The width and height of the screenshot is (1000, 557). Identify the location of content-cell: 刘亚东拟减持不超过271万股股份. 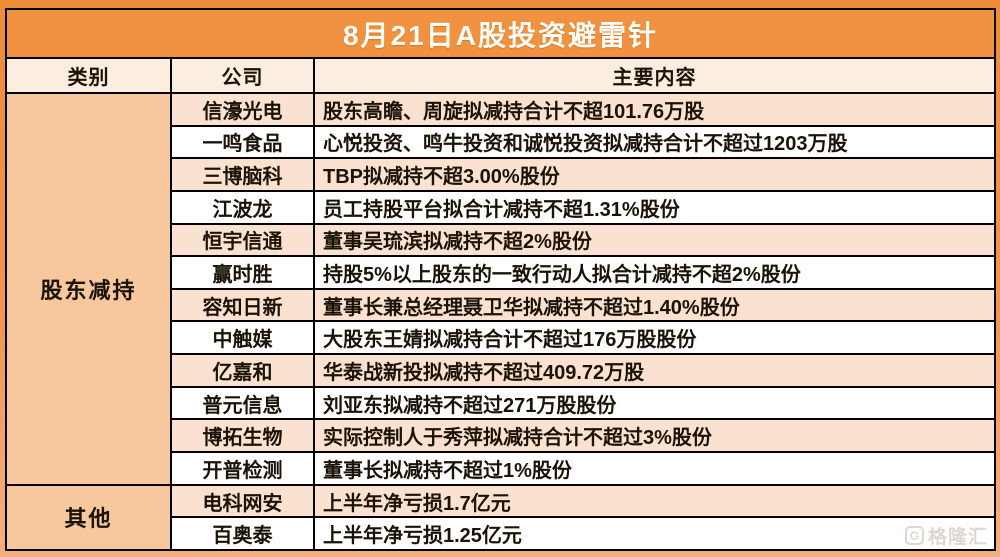
(654, 403).